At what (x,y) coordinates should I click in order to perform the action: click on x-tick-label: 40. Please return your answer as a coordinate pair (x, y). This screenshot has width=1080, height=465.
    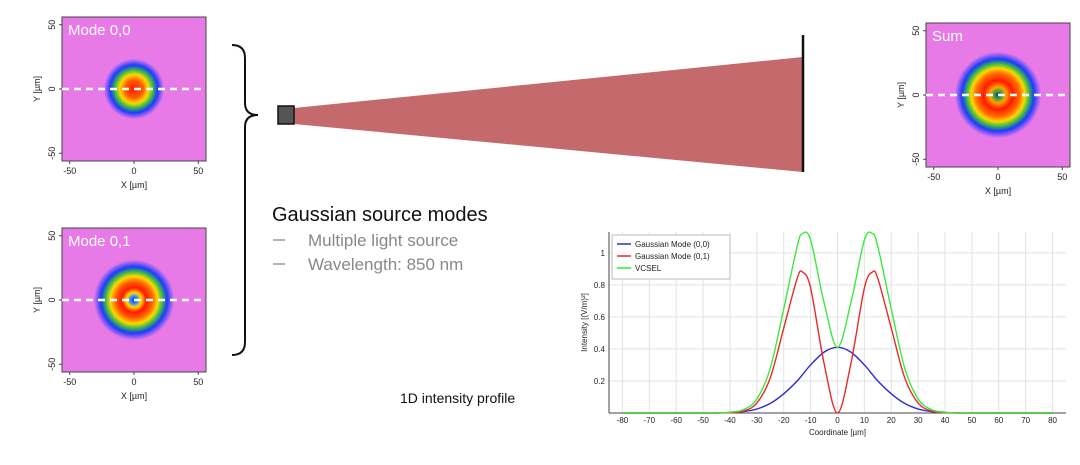
    Looking at the image, I should click on (945, 420).